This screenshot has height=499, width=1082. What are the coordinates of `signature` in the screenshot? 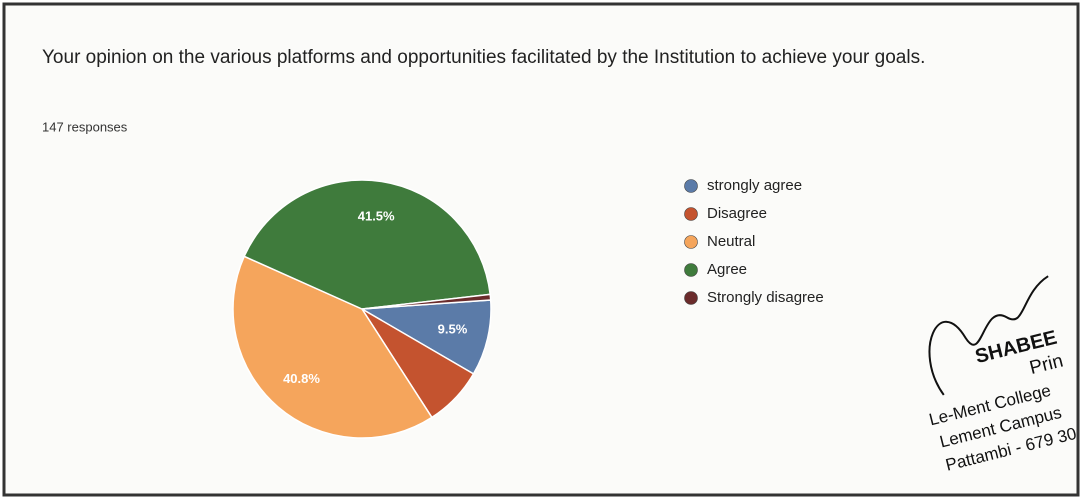 It's located at (988, 335).